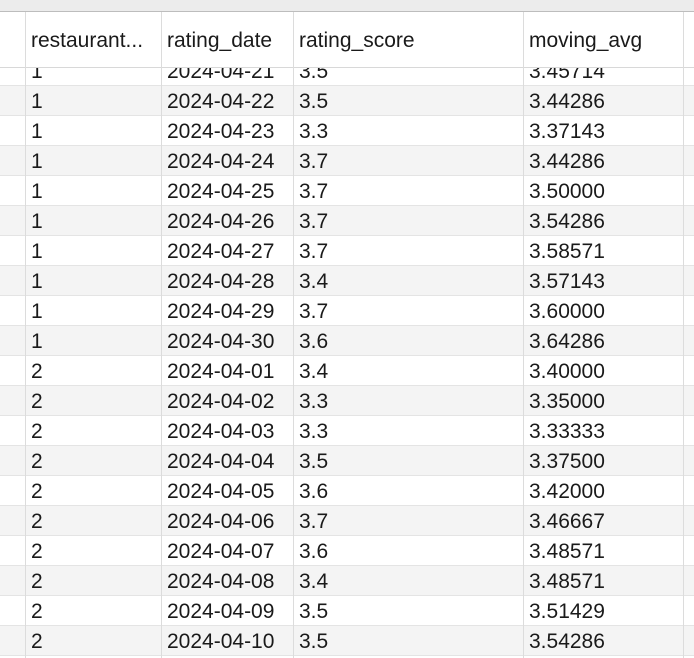 The height and width of the screenshot is (658, 694). What do you see at coordinates (347, 281) in the screenshot?
I see `table-row: 1 2024-04-28 3.4 3.57143` at bounding box center [347, 281].